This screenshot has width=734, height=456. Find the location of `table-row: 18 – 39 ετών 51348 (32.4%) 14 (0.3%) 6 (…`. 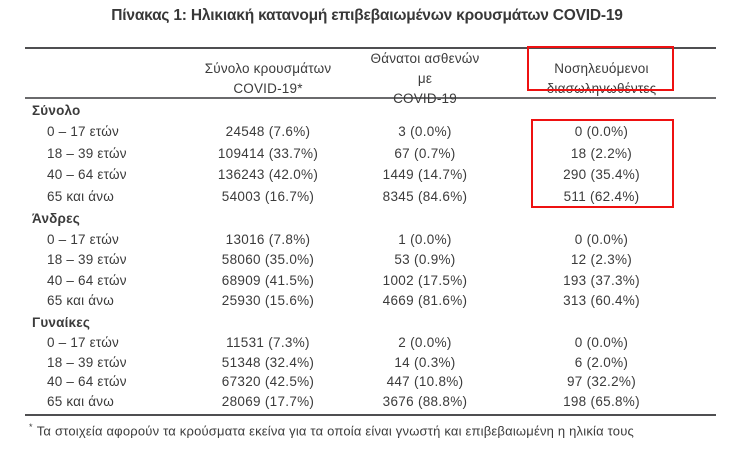

table-row: 18 – 39 ετών 51348 (32.4%) 14 (0.3%) 6 (… is located at coordinates (370, 363).